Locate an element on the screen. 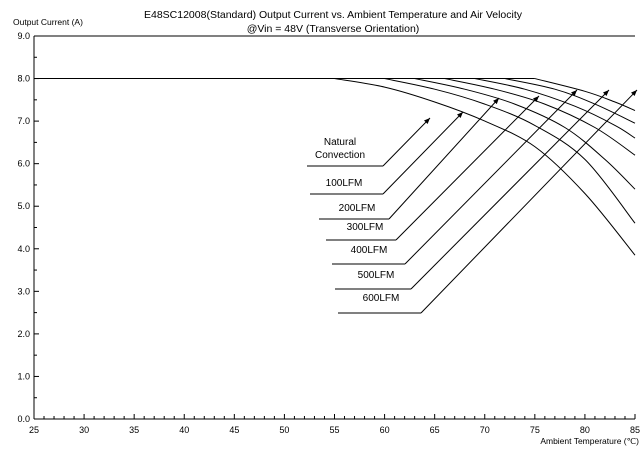  y-tick-label: 1.0 is located at coordinates (23, 376).